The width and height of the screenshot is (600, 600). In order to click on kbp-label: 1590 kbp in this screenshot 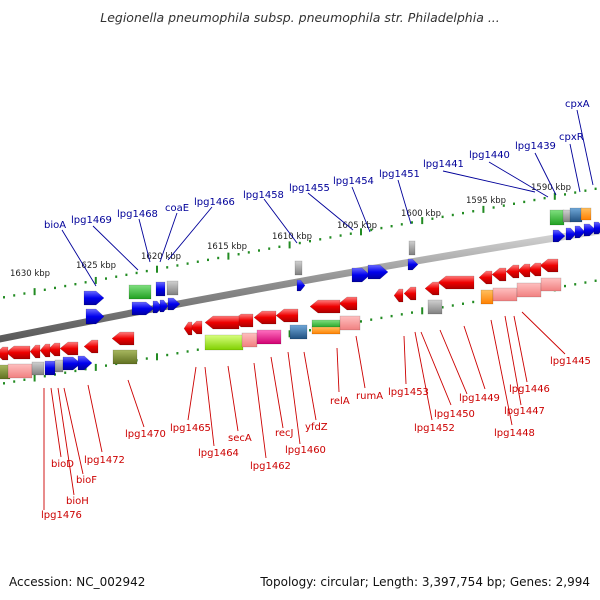, I will do `click(551, 188)`.